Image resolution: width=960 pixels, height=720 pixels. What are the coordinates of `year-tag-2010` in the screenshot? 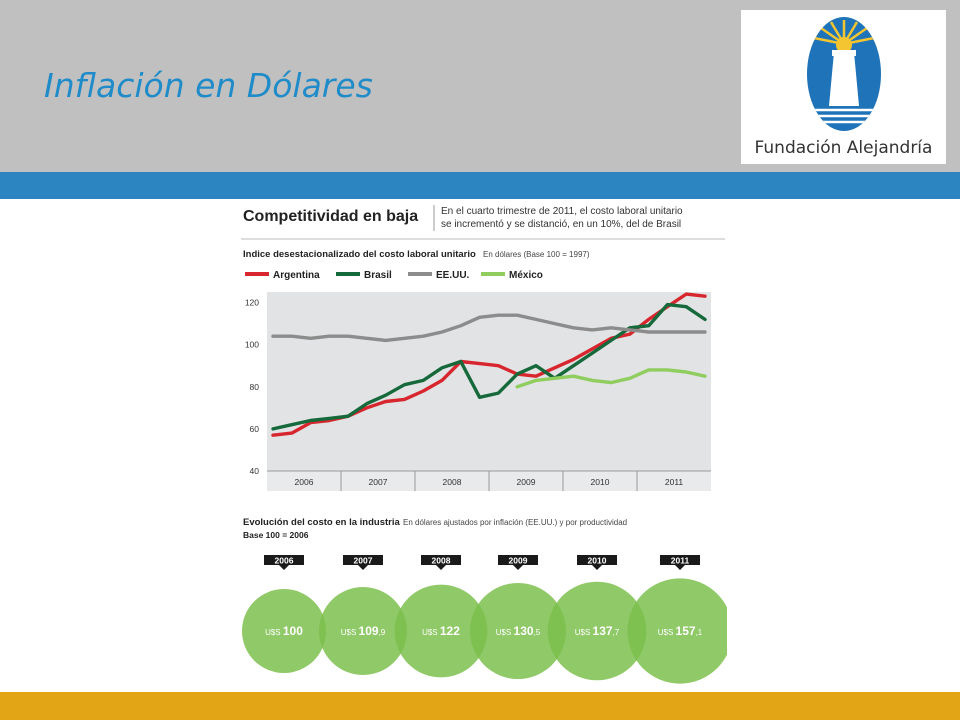 It's located at (597, 562).